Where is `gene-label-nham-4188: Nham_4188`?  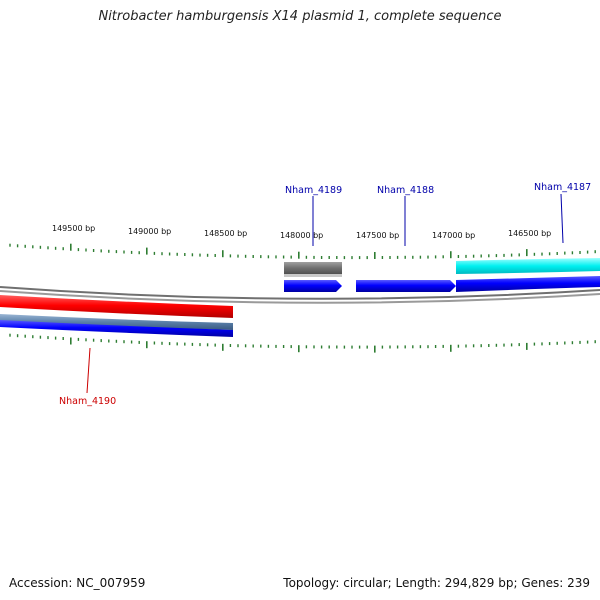 gene-label-nham-4188: Nham_4188 is located at coordinates (405, 190).